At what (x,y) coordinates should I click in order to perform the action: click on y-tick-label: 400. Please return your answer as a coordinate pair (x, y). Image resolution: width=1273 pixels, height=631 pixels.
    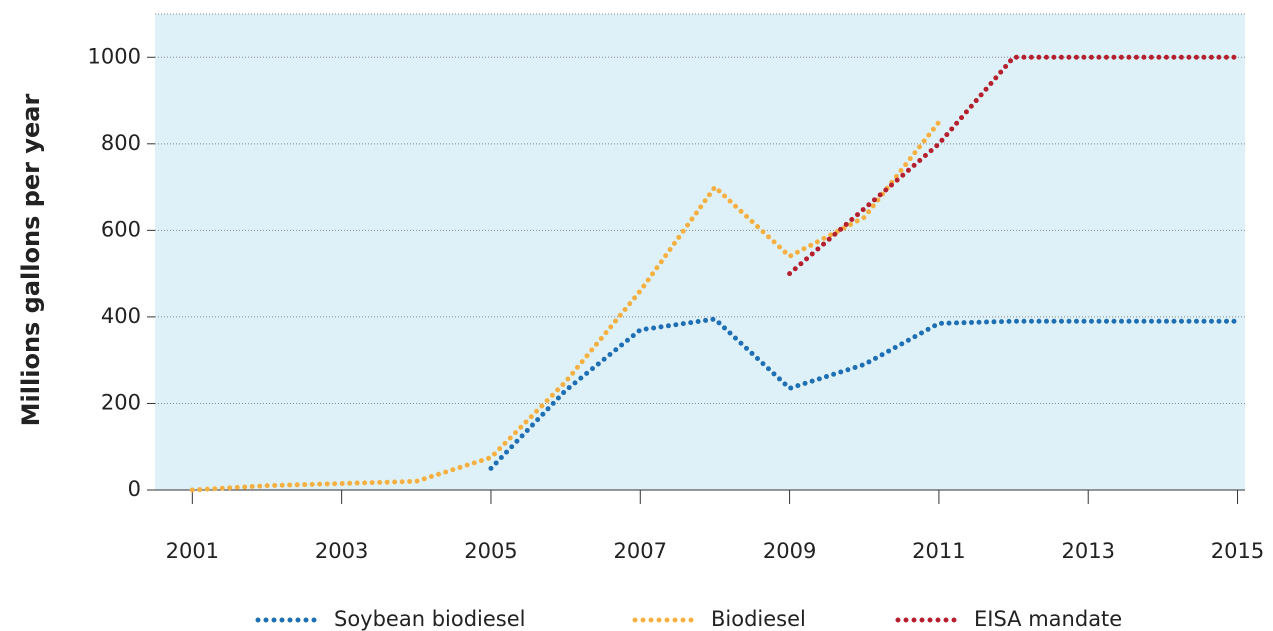
    Looking at the image, I should click on (121, 316).